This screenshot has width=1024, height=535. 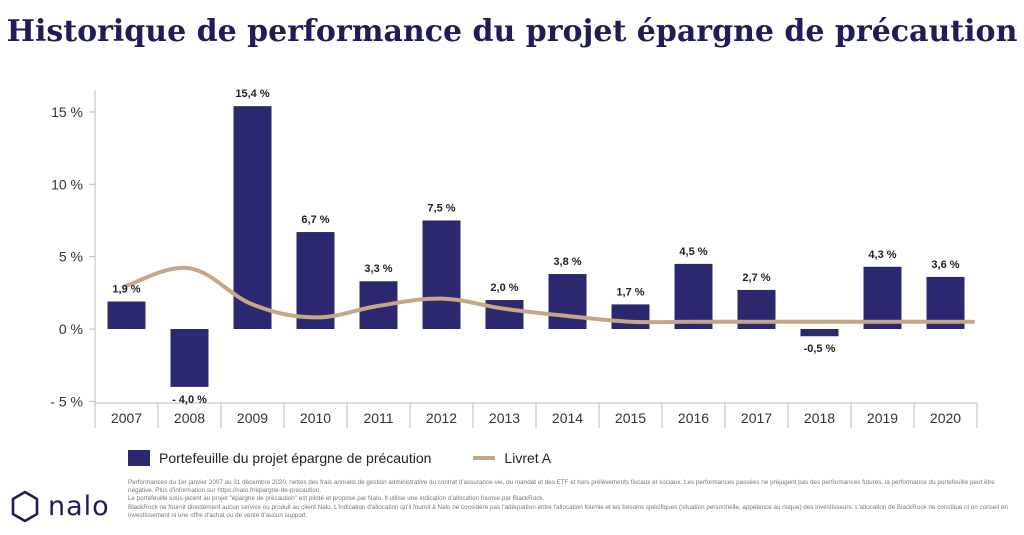 I want to click on legend-swatch-line, so click(x=484, y=458).